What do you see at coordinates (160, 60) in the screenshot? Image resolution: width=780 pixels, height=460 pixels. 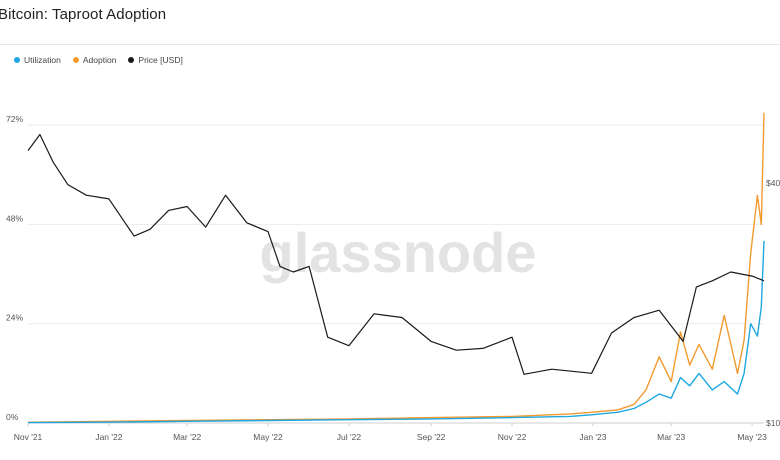 I see `legend-label-price: Price [USD]` at bounding box center [160, 60].